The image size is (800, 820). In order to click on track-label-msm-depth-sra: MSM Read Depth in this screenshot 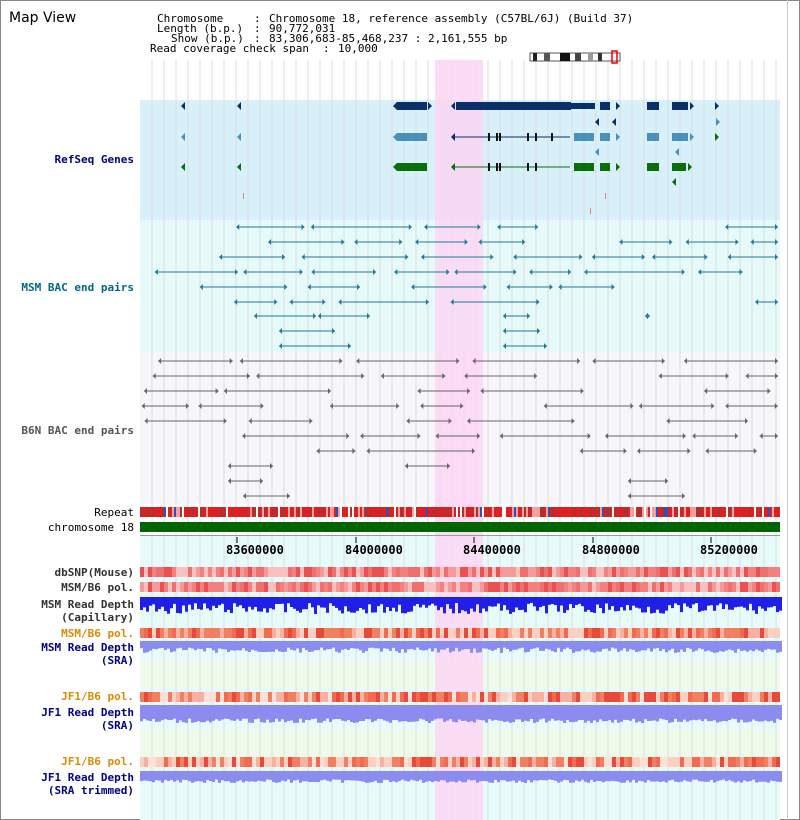, I will do `click(87, 647)`.